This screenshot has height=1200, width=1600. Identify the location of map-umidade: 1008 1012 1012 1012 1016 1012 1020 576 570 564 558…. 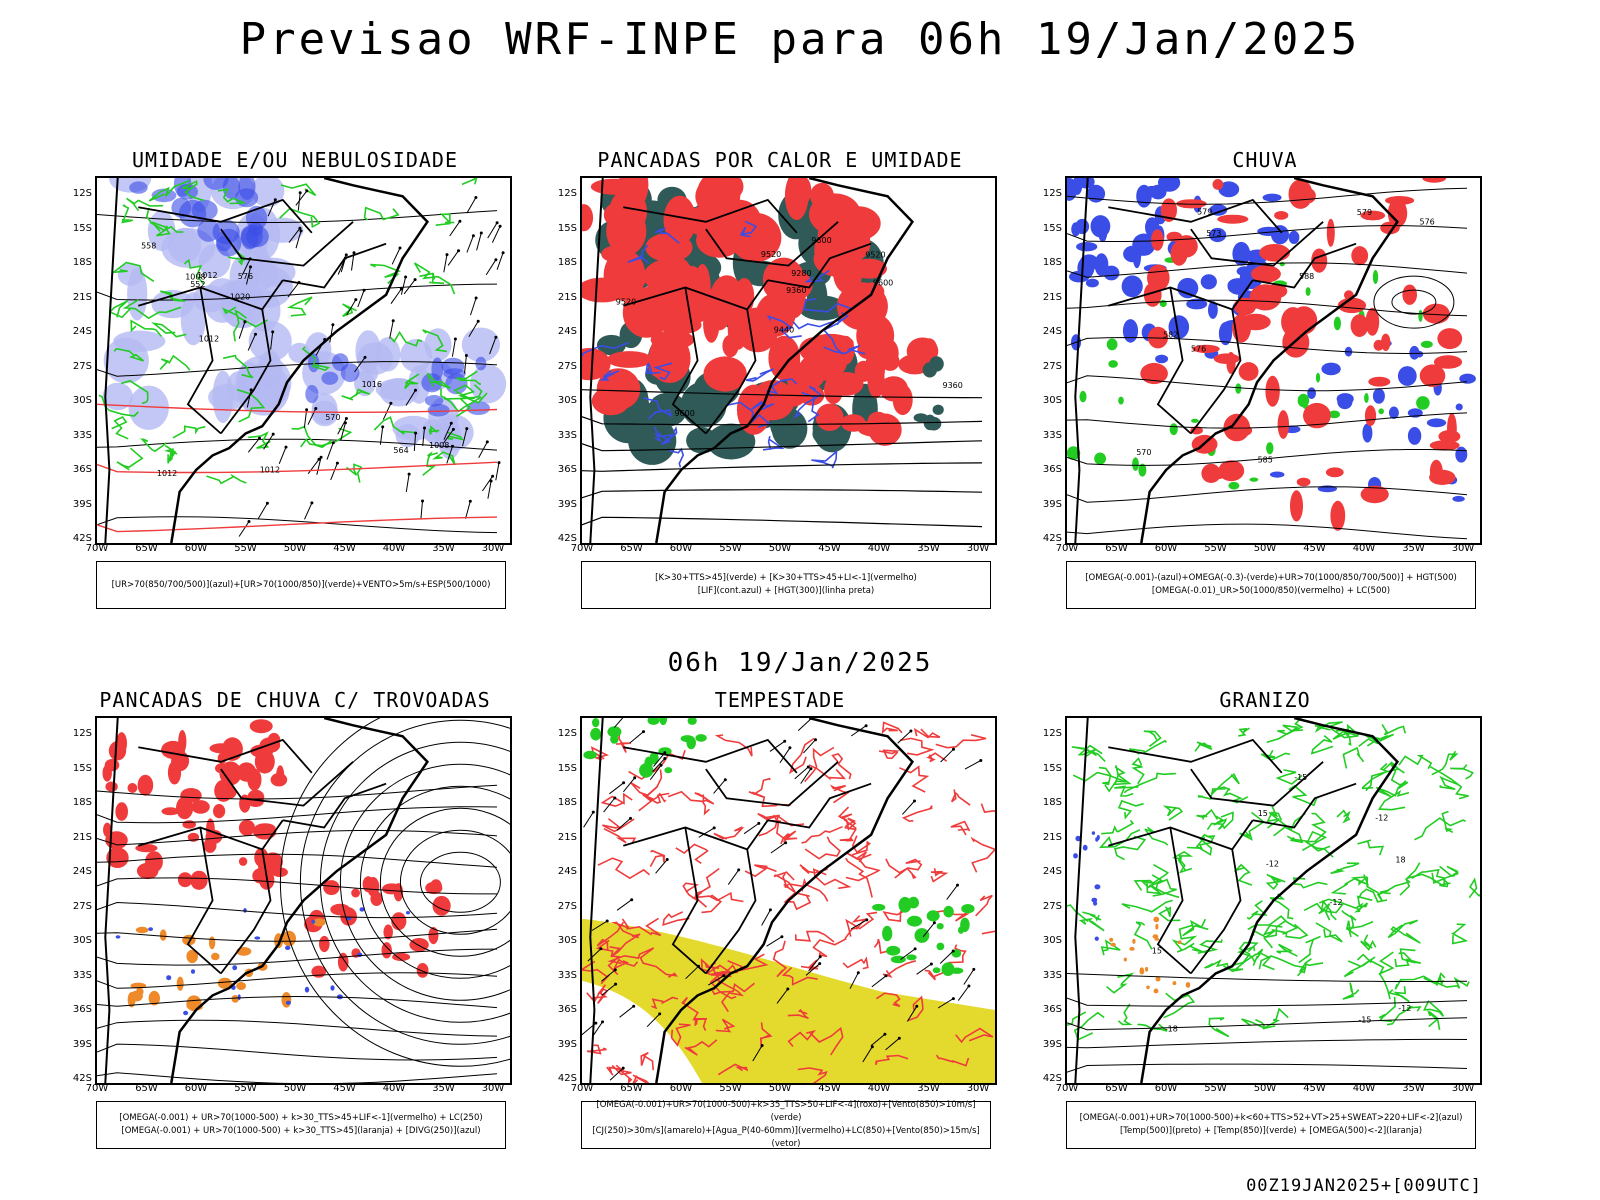
(303, 360).